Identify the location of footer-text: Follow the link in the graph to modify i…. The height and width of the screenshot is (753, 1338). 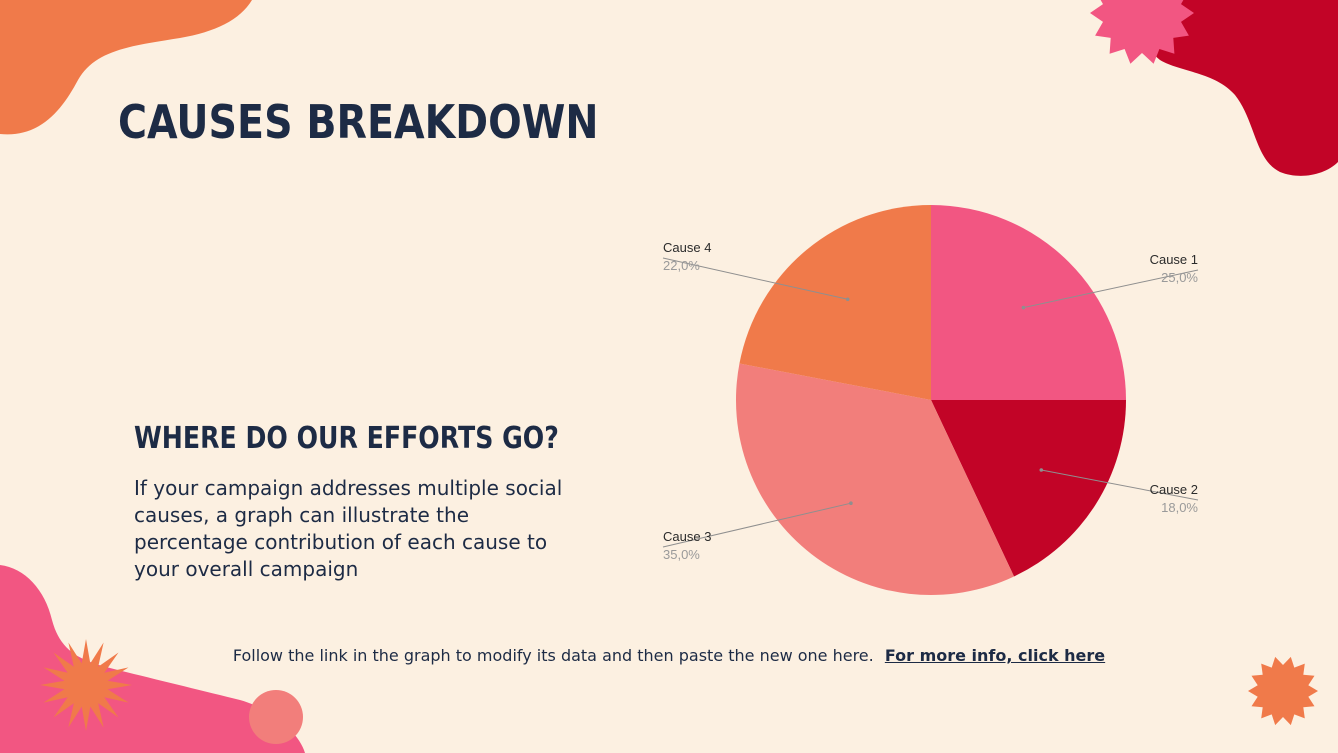
(553, 655).